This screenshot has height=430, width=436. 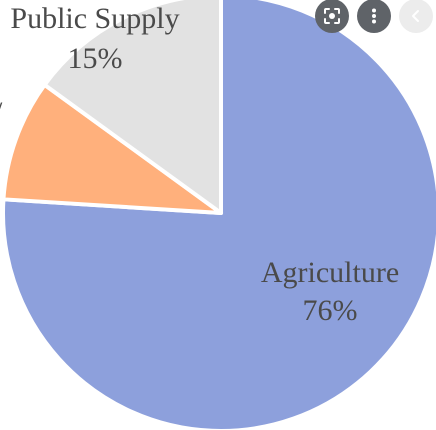 I want to click on slice-label-public-supply: Public Supply, so click(x=94, y=18).